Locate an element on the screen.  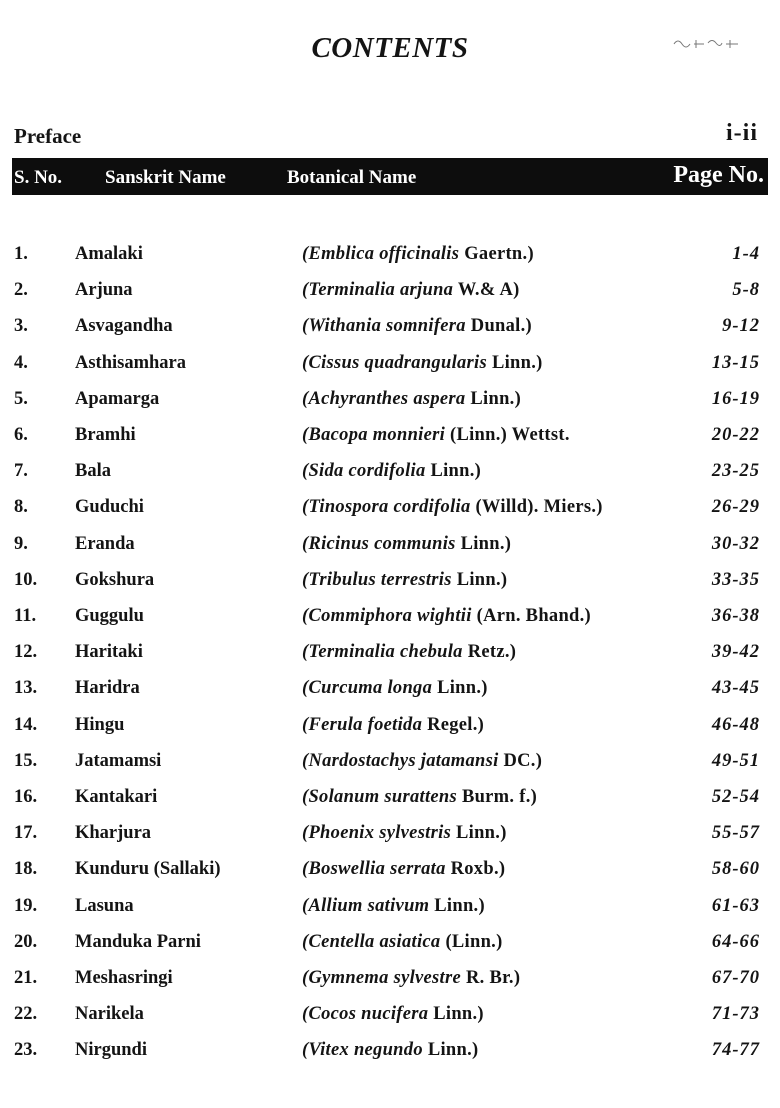
header-sanskrit: Sanskrit Name is located at coordinates (165, 177).